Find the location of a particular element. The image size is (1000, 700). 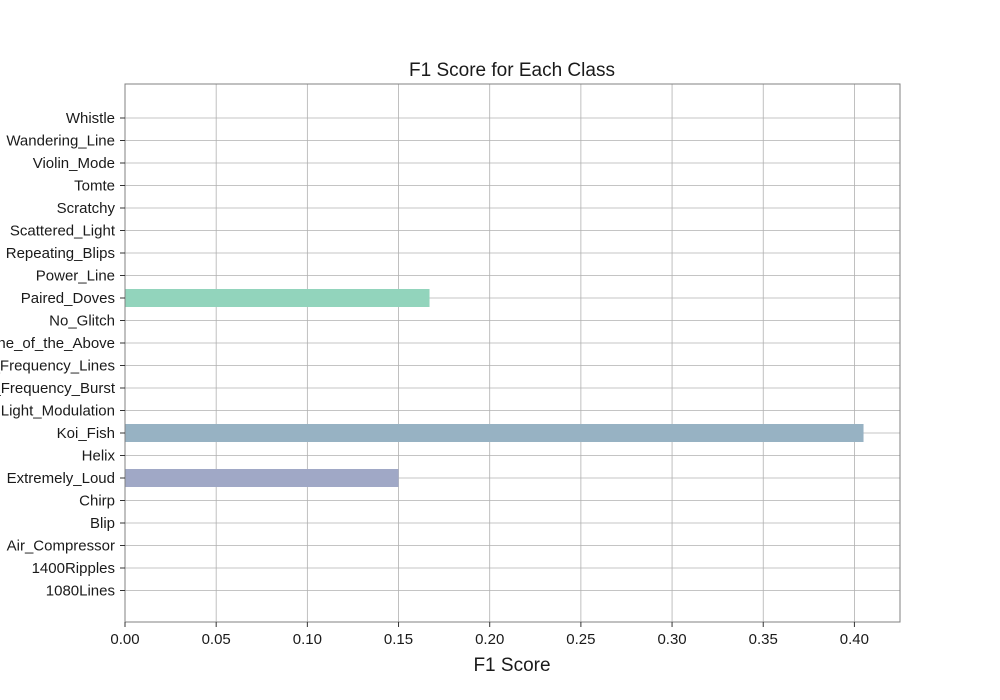

x-tick-label: 0.25 is located at coordinates (580, 639).